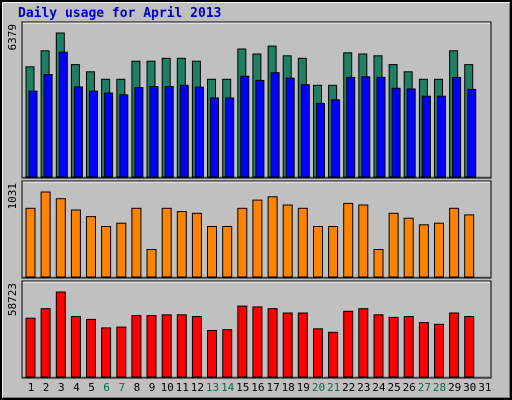 The image size is (512, 400). Describe the element at coordinates (424, 387) in the screenshot. I see `x-tick-label-day-27: 27` at that location.